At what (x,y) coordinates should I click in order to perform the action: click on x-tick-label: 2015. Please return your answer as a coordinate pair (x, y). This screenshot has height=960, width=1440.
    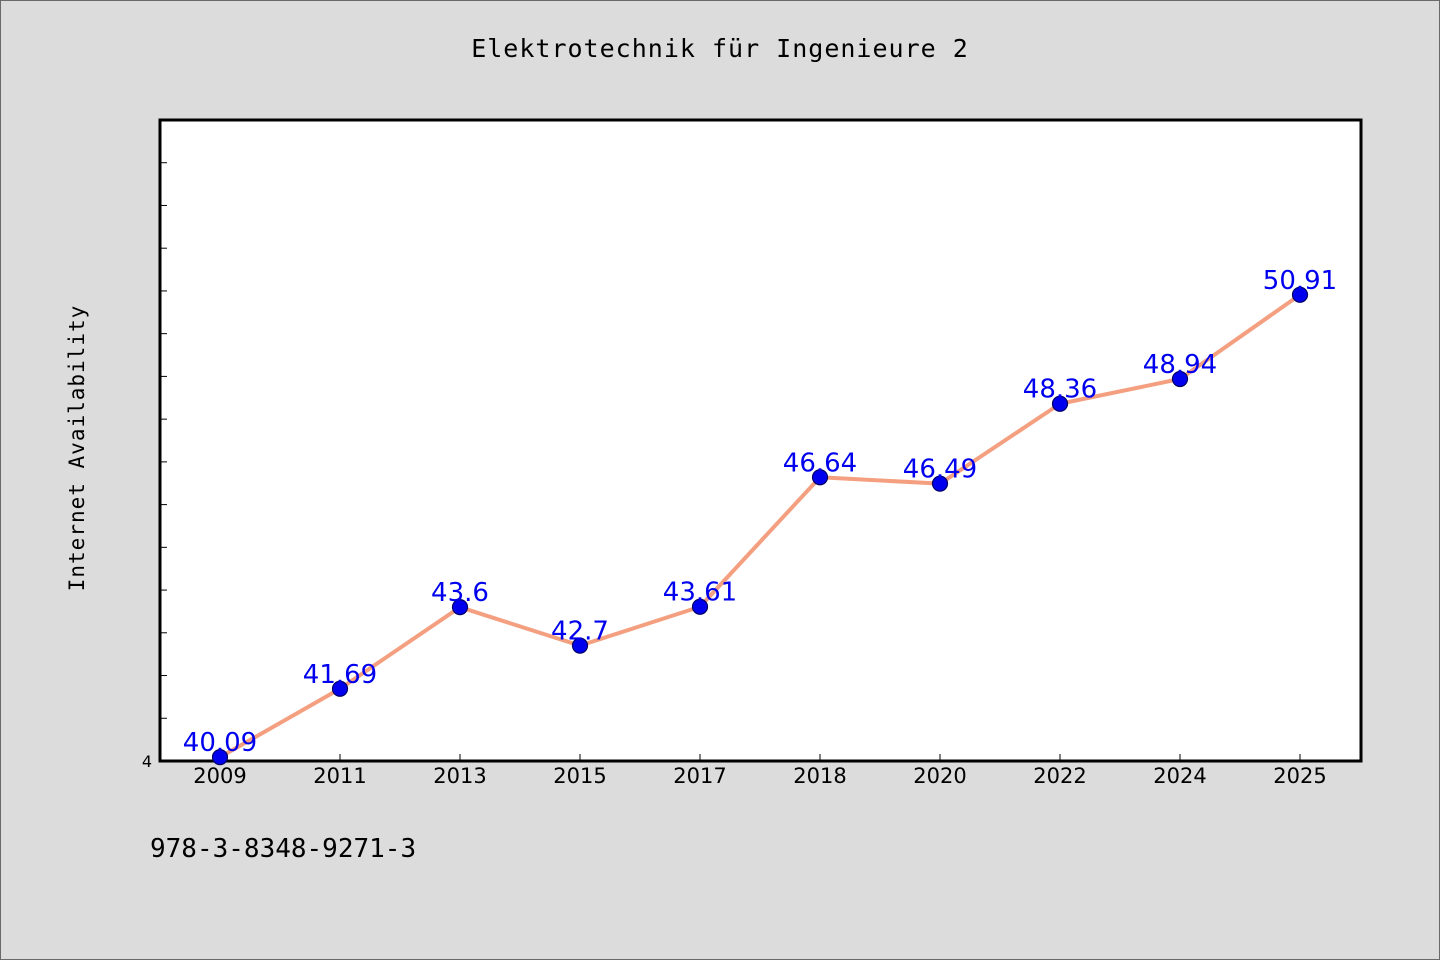
    Looking at the image, I should click on (579, 776).